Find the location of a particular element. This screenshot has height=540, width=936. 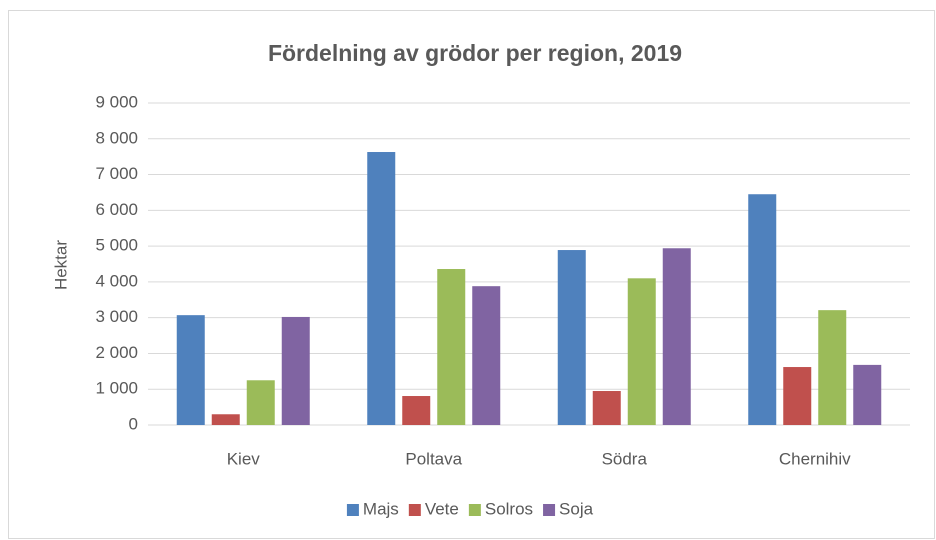

y-tick-label: 7 000 is located at coordinates (116, 173).